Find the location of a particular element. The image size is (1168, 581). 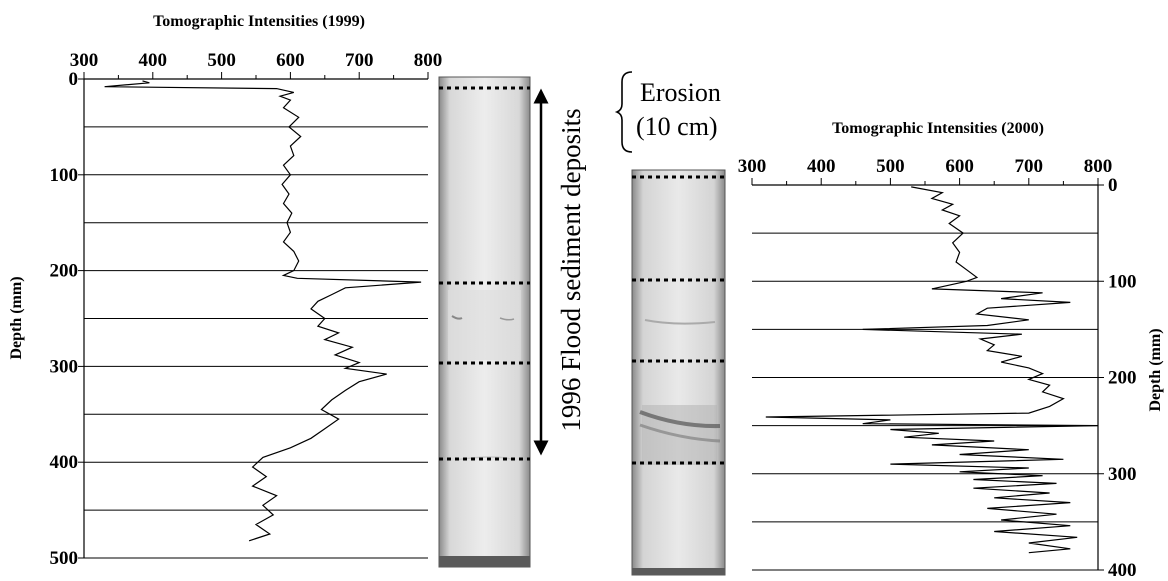

flood-deposit-label: 1996 Flood sediment deposits is located at coordinates (571, 269).